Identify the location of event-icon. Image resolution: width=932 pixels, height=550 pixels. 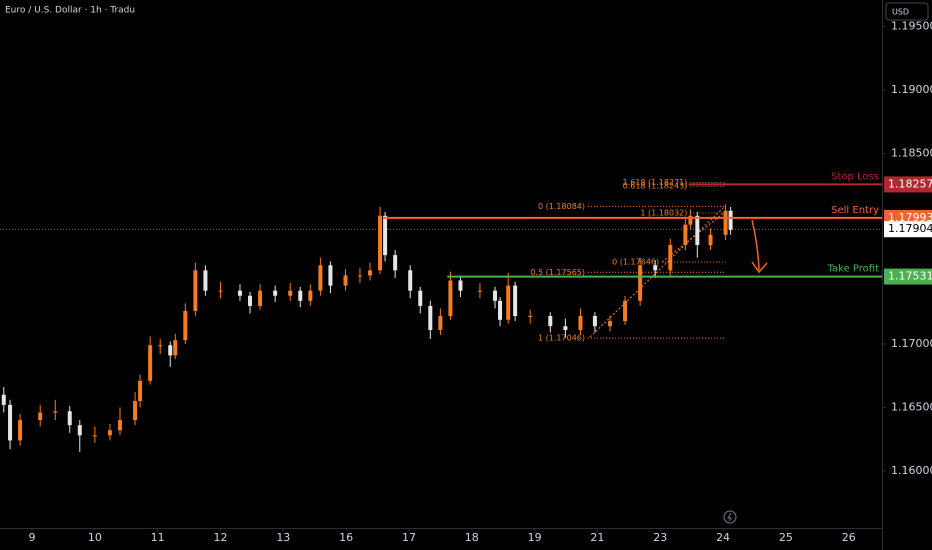
(730, 517).